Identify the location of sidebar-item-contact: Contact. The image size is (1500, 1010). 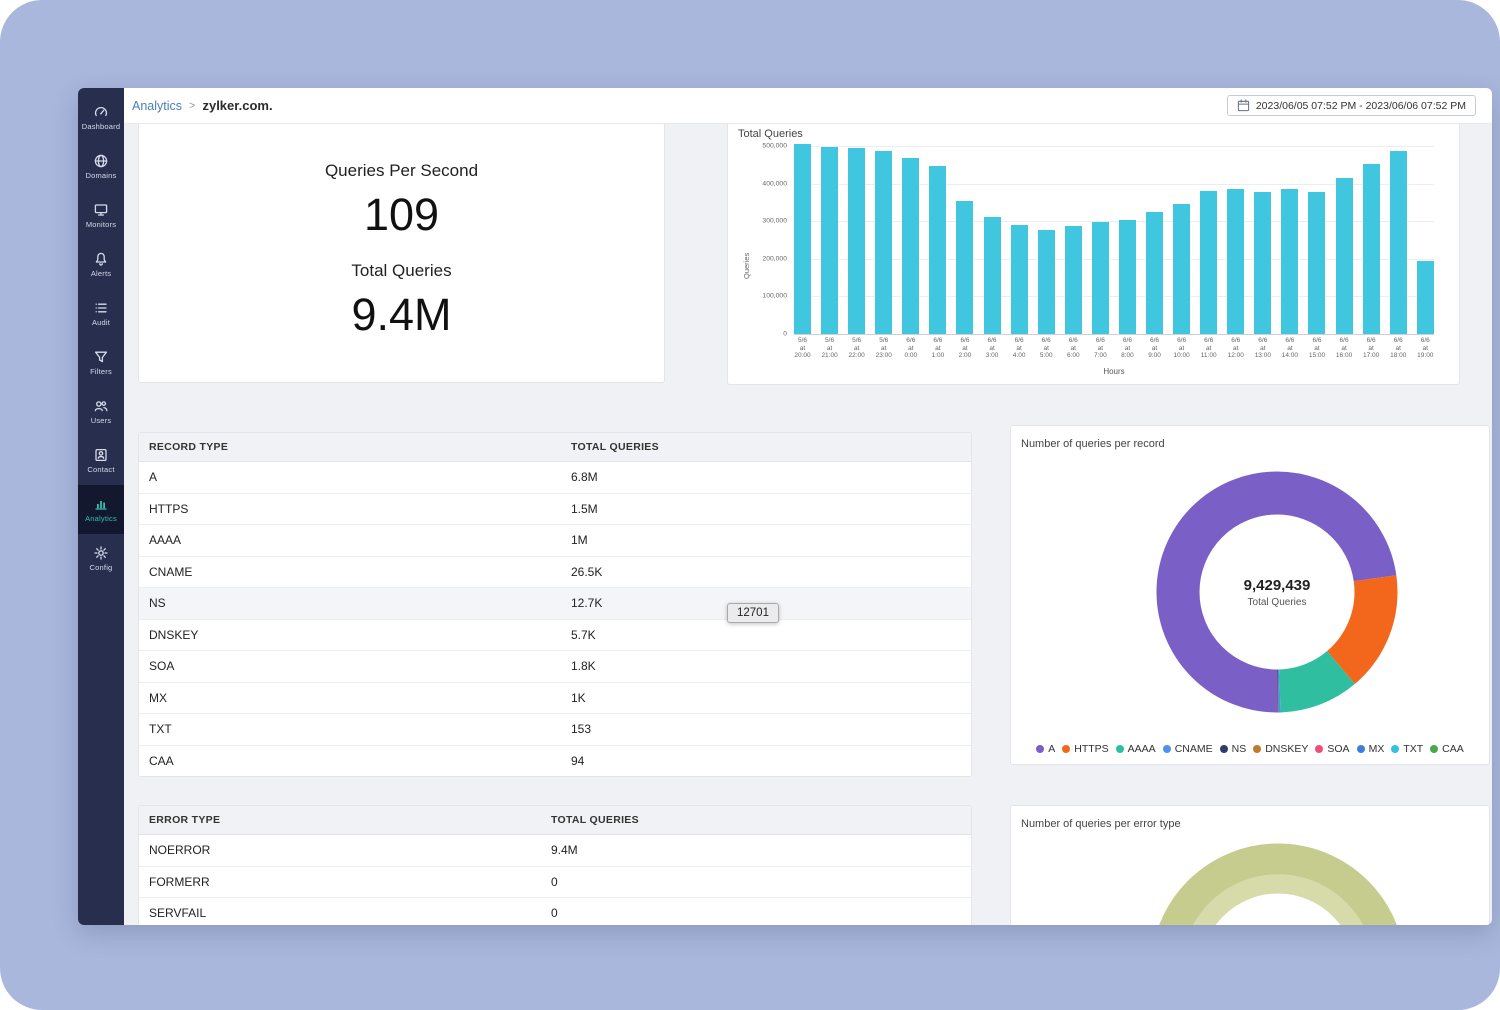
(101, 460).